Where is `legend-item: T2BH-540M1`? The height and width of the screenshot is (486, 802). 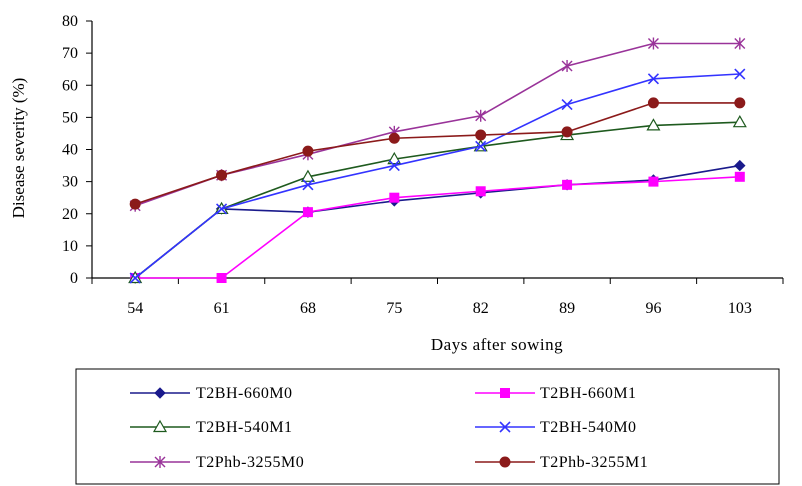
legend-item: T2BH-540M1 is located at coordinates (211, 427).